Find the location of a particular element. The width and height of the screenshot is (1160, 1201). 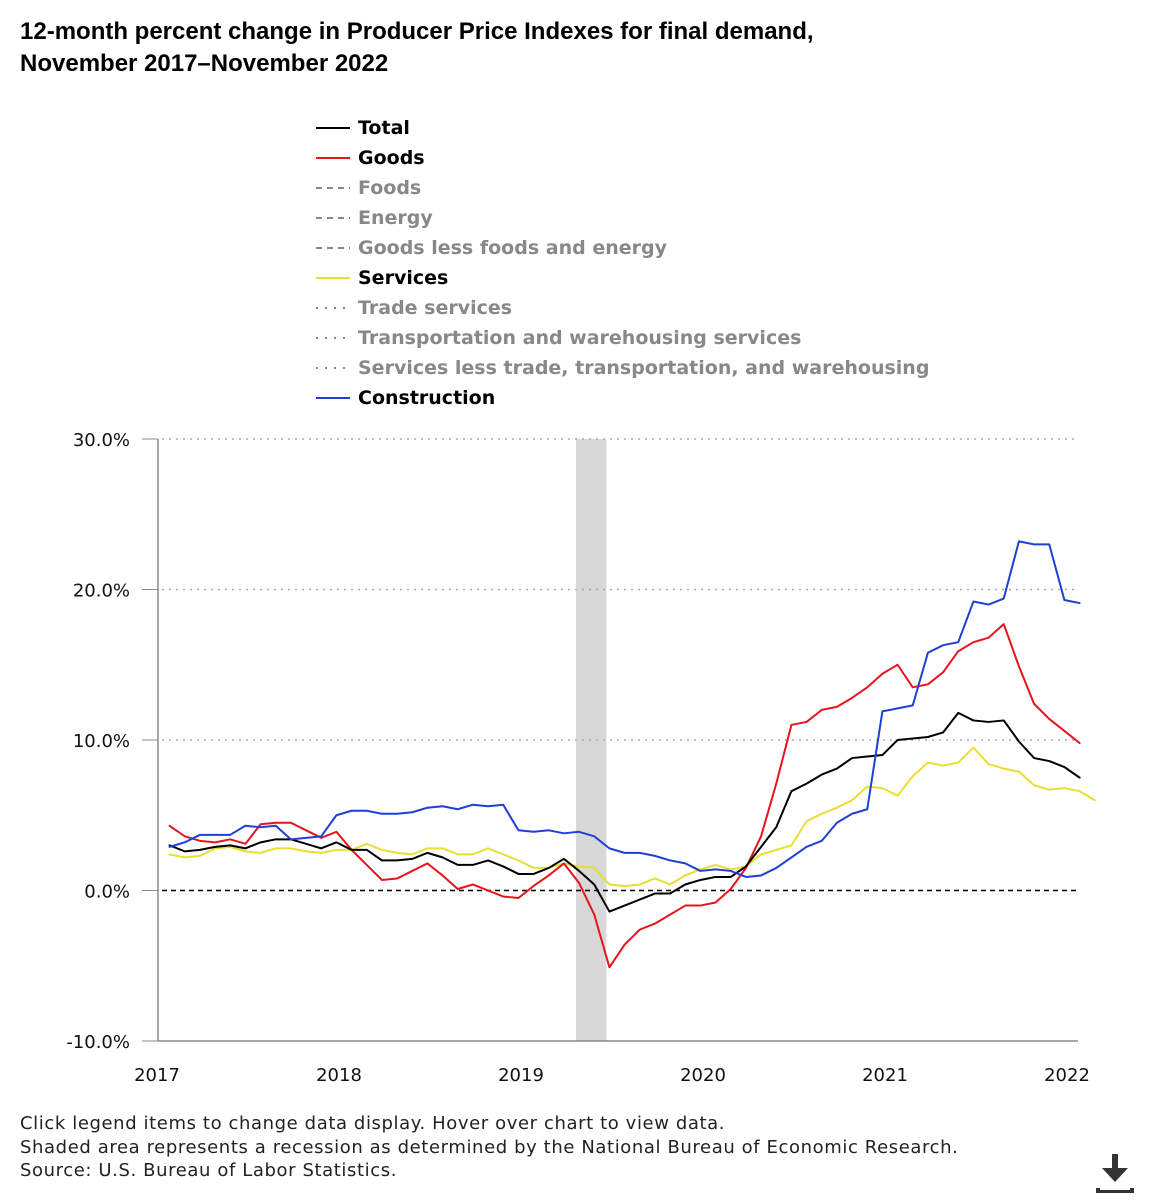

x-tick-label: 2017 is located at coordinates (157, 1075).